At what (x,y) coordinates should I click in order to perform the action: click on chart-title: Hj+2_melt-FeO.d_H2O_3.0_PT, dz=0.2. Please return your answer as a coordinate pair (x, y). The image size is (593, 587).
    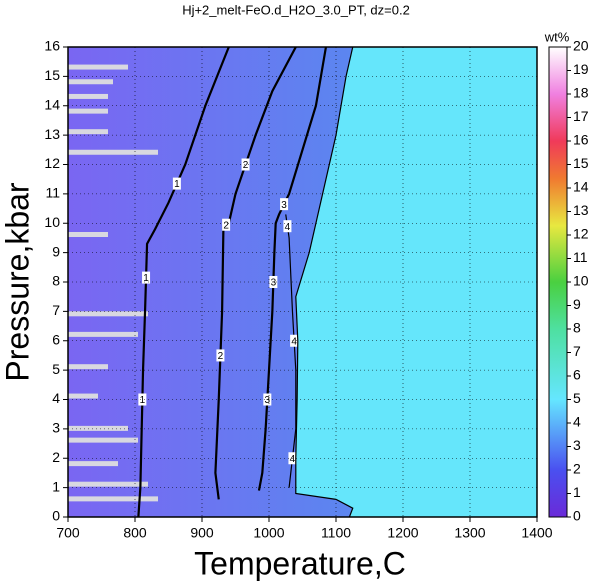
    Looking at the image, I should click on (296, 9).